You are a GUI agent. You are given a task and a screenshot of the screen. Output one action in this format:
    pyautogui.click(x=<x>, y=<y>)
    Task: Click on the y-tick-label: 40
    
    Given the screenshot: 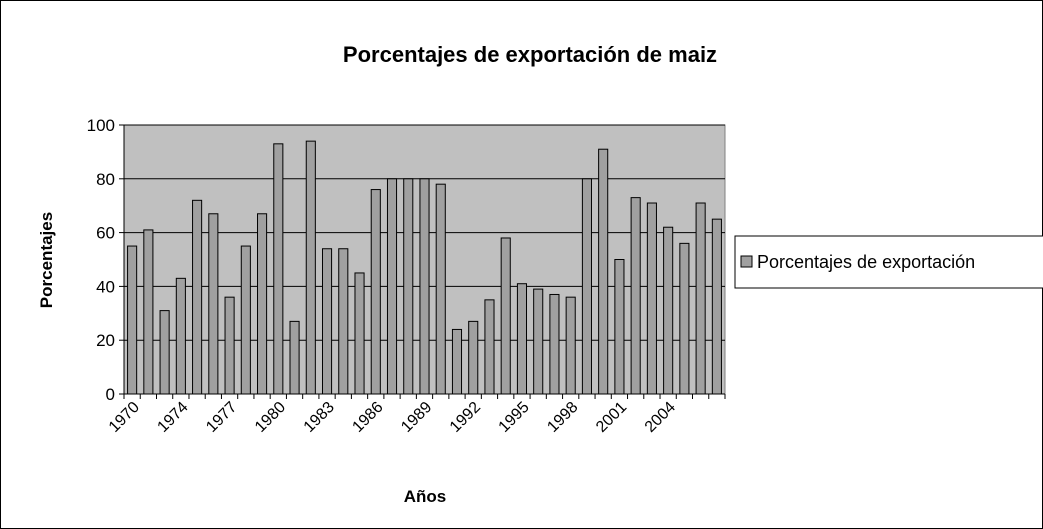 What is the action you would take?
    pyautogui.click(x=105, y=286)
    